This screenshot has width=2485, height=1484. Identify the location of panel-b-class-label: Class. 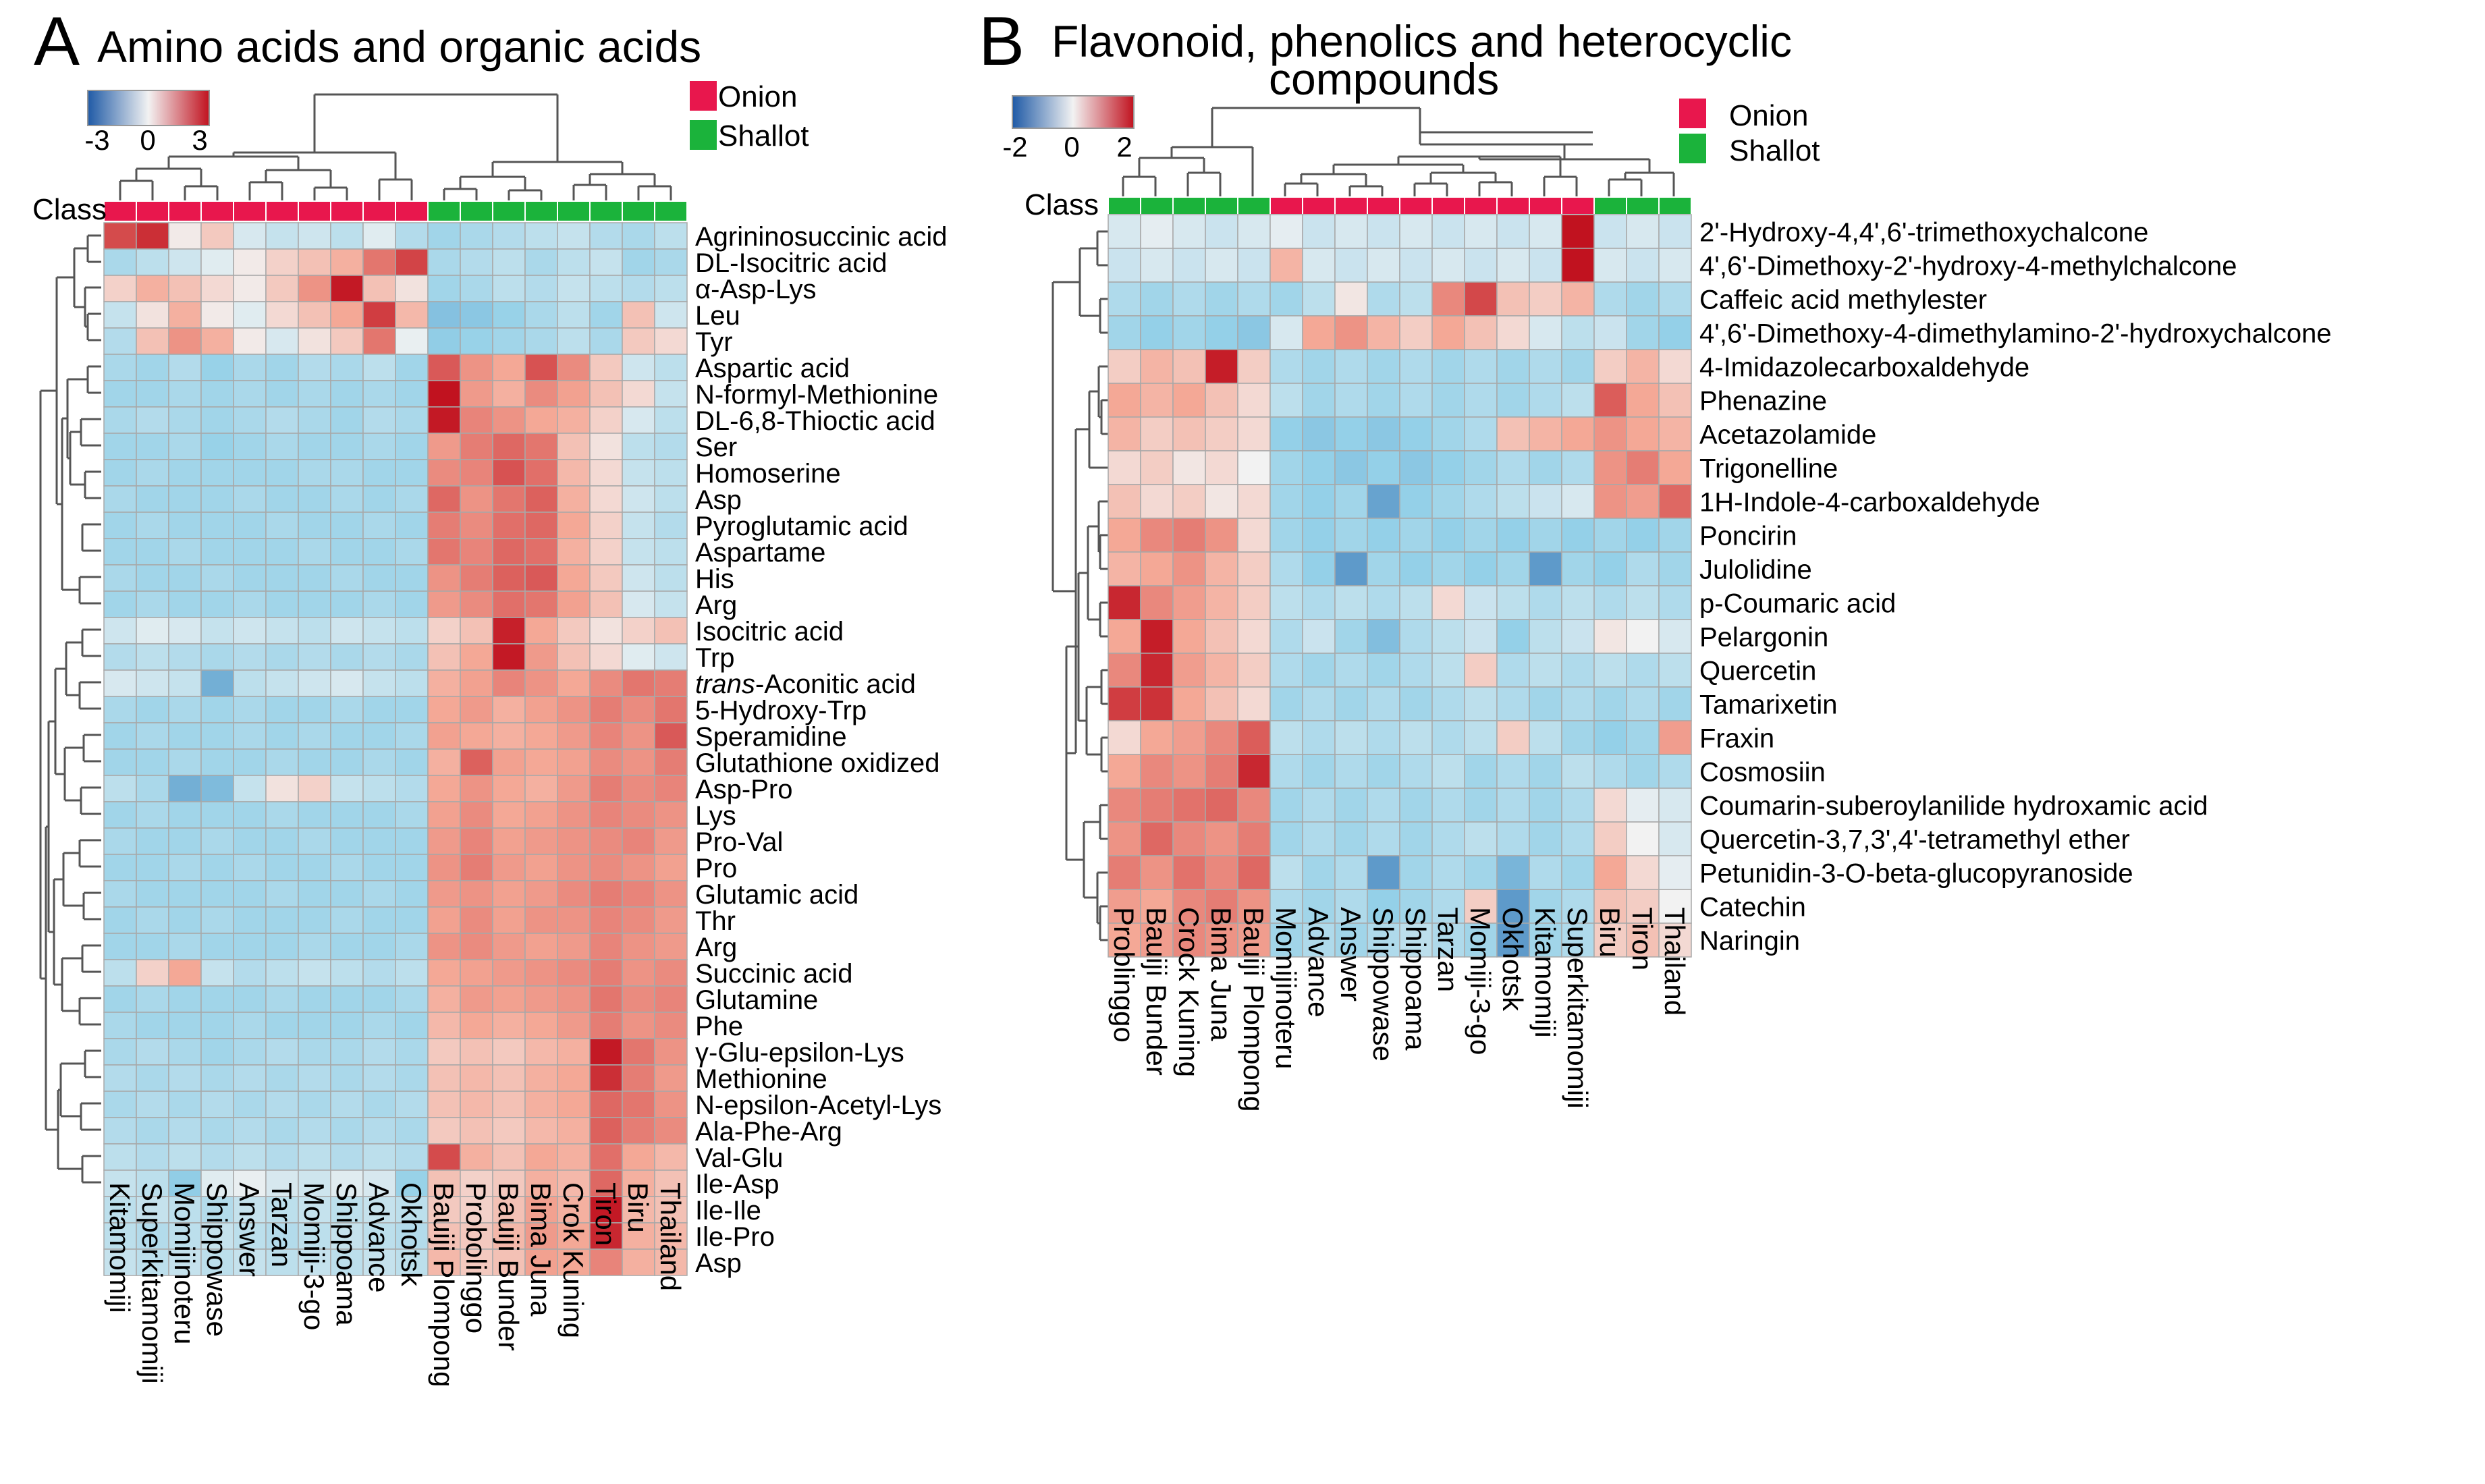
(1062, 204).